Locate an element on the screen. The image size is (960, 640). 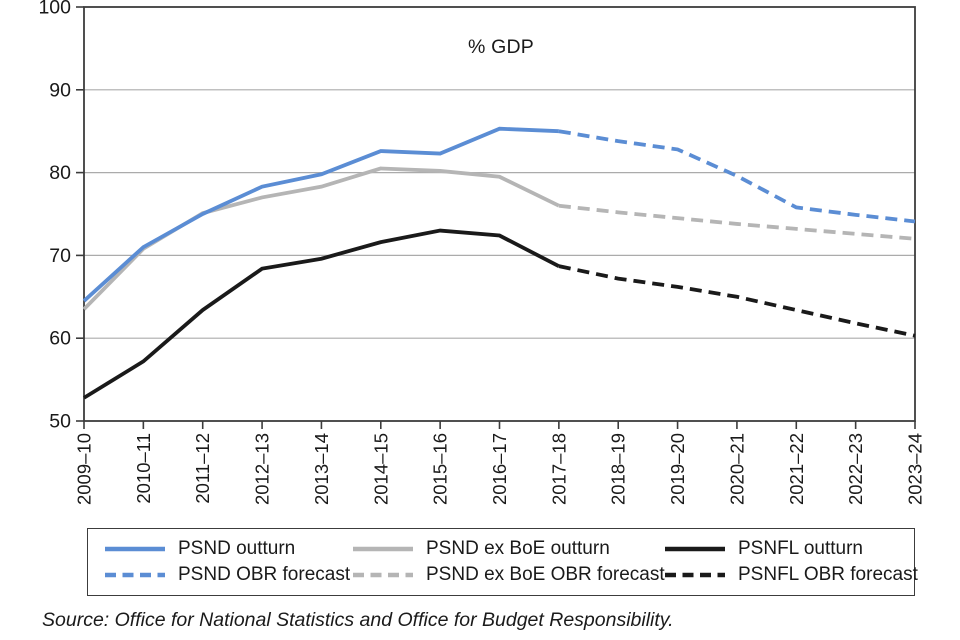
y-axis-label: 50 is located at coordinates (60, 422).